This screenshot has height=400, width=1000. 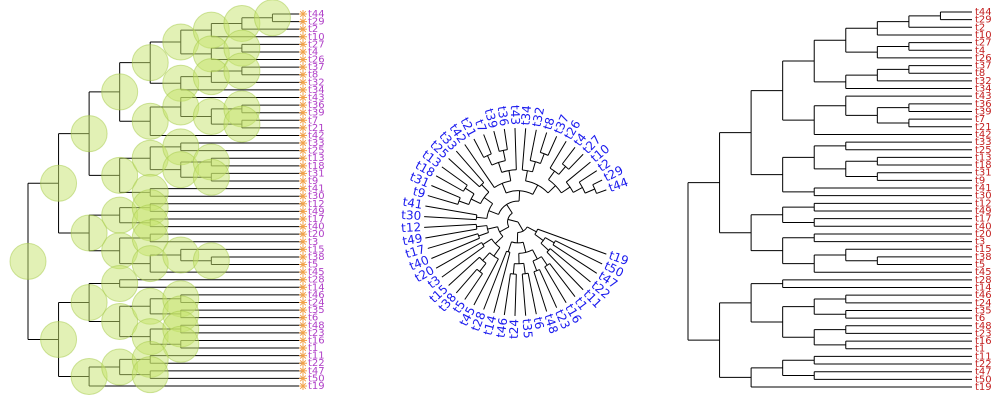 What do you see at coordinates (316, 363) in the screenshot?
I see `tip-label: t22` at bounding box center [316, 363].